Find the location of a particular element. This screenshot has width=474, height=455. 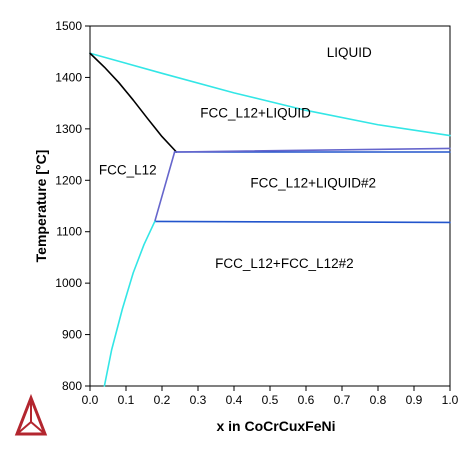

y-tick-label: 800 is located at coordinates (72, 386).